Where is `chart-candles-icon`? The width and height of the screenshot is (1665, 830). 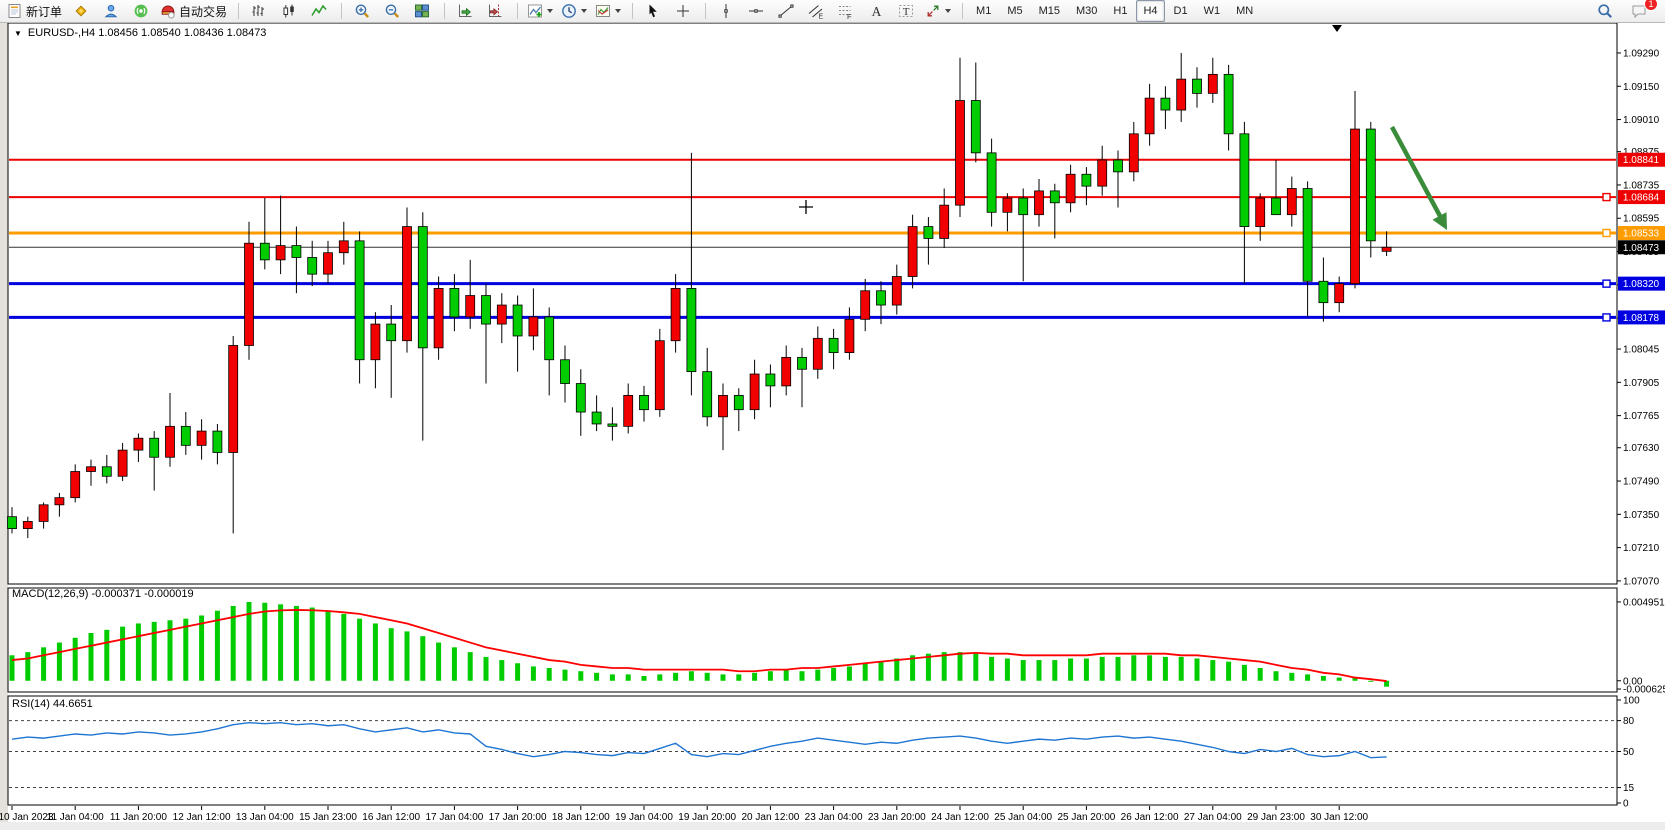 chart-candles-icon is located at coordinates (288, 11).